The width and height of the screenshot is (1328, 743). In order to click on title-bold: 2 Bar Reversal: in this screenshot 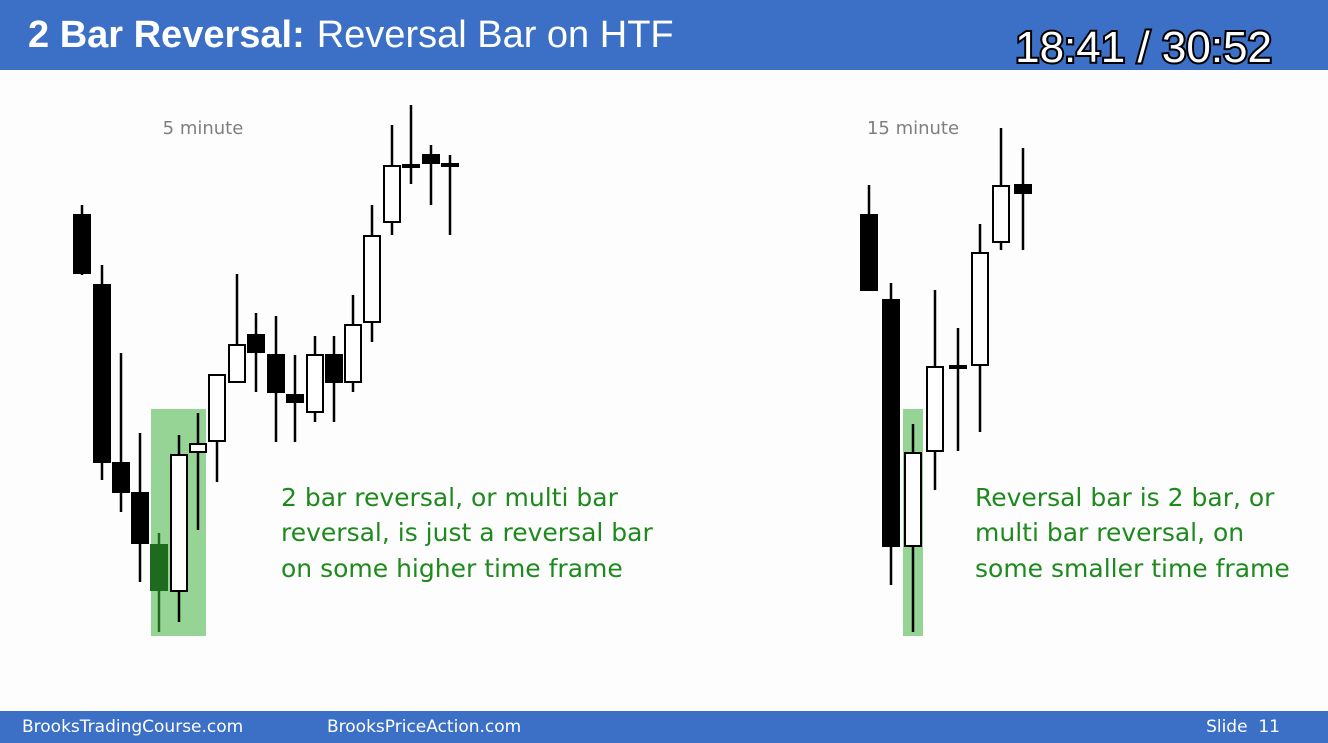, I will do `click(166, 35)`.